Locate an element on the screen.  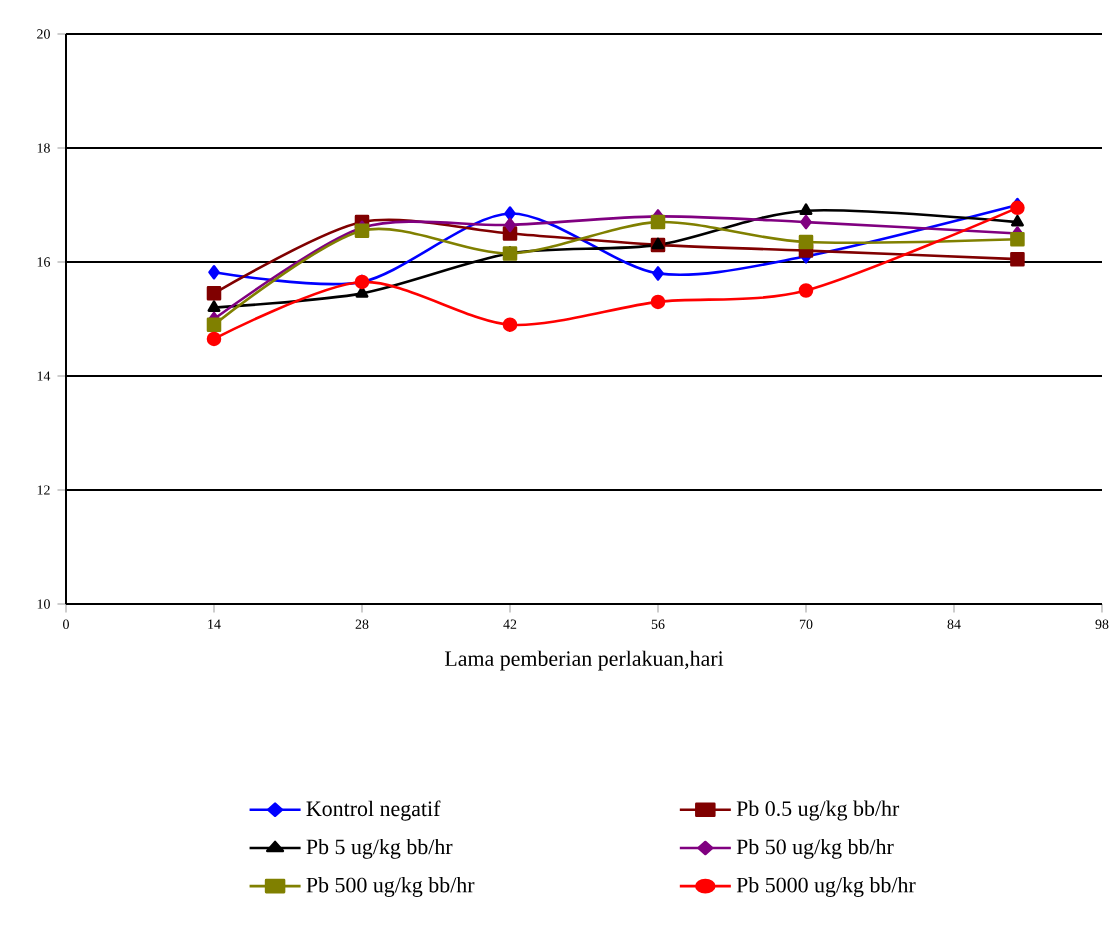
legend-label: Pb 0.5 ug/kg bb/hr is located at coordinates (818, 810).